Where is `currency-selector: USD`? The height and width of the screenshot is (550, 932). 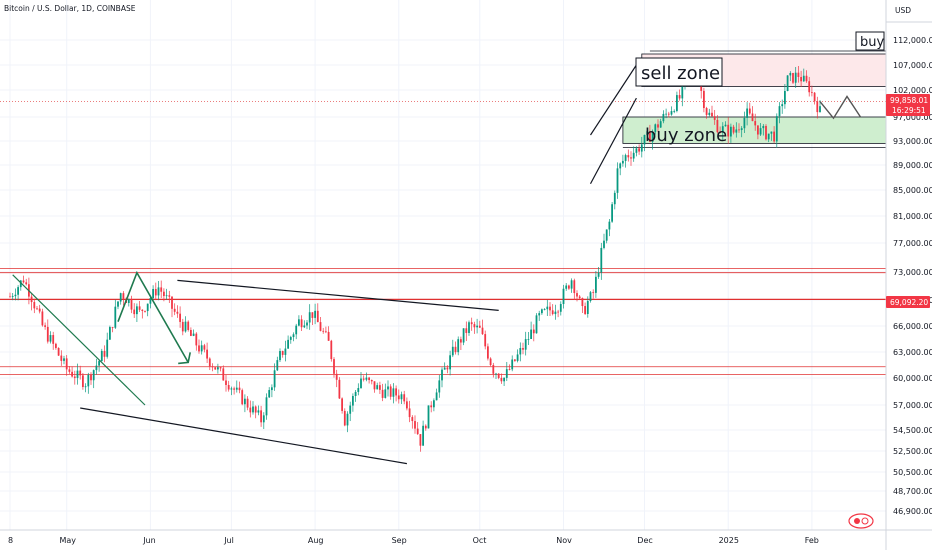
currency-selector: USD is located at coordinates (903, 10).